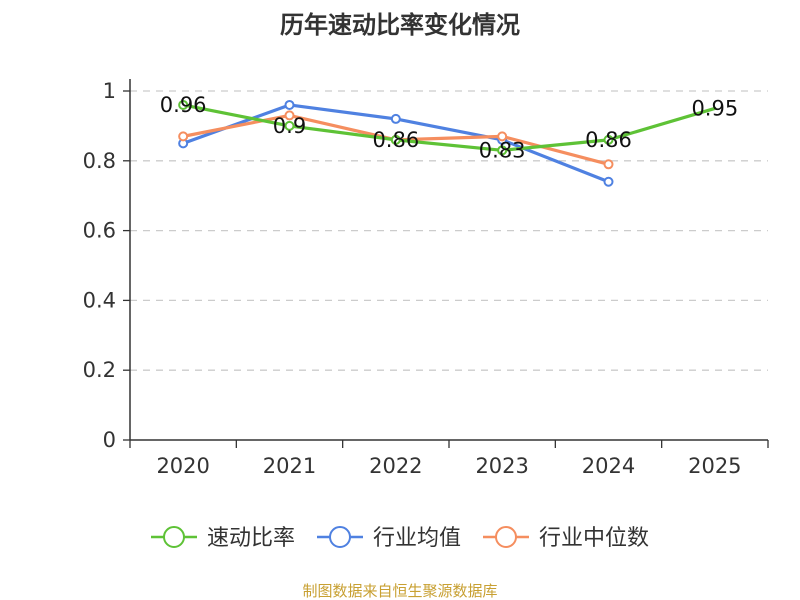 This screenshot has height=600, width=800. What do you see at coordinates (417, 538) in the screenshot?
I see `legend-label-1: 行业均值` at bounding box center [417, 538].